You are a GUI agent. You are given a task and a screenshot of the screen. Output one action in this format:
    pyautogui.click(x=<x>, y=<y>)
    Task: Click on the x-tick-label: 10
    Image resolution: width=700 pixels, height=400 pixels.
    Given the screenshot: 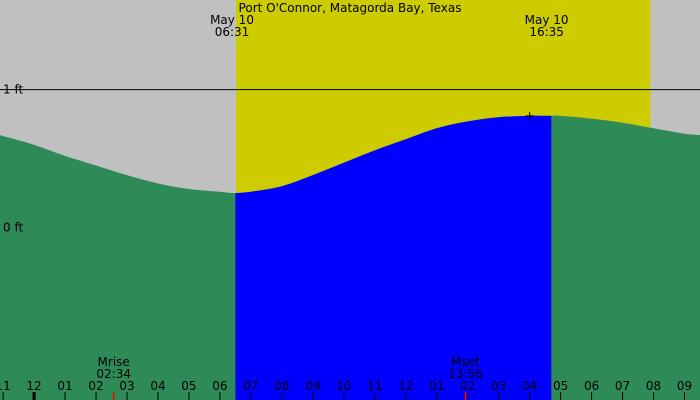 What is the action you would take?
    pyautogui.click(x=343, y=386)
    